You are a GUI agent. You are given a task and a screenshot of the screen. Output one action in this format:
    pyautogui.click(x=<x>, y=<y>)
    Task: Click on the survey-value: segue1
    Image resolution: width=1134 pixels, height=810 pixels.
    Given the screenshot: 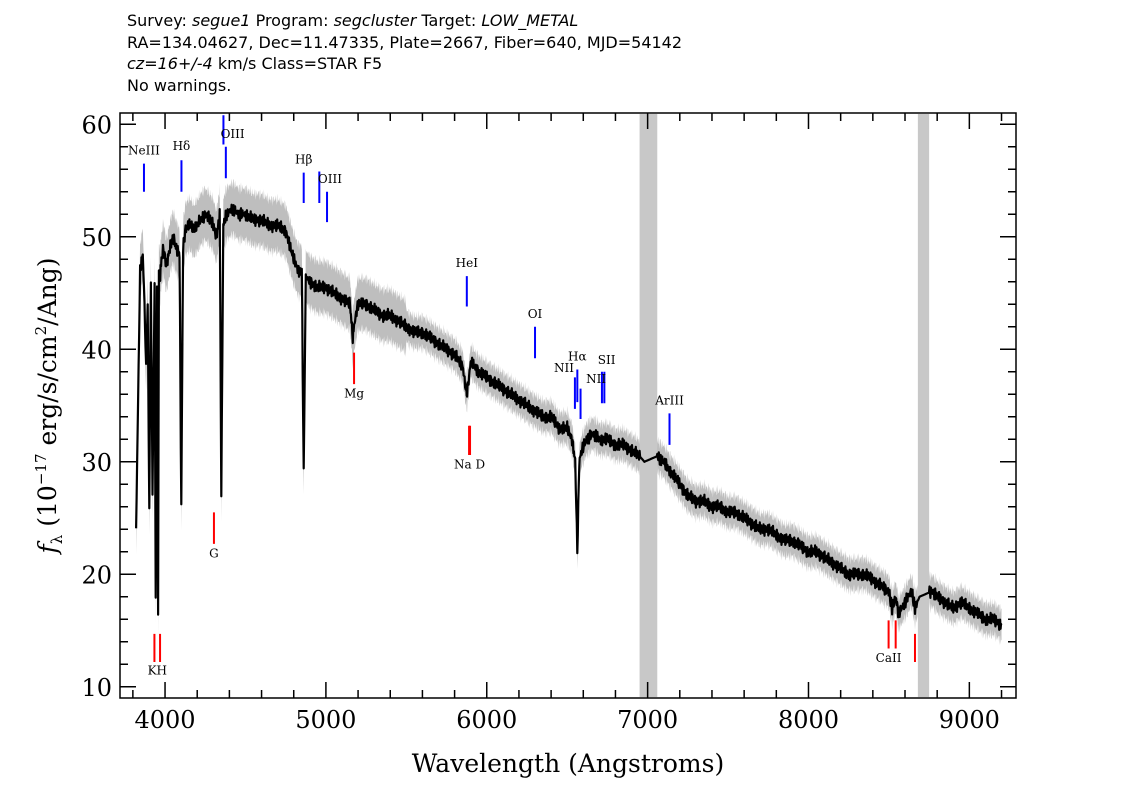 What is the action you would take?
    pyautogui.click(x=221, y=20)
    